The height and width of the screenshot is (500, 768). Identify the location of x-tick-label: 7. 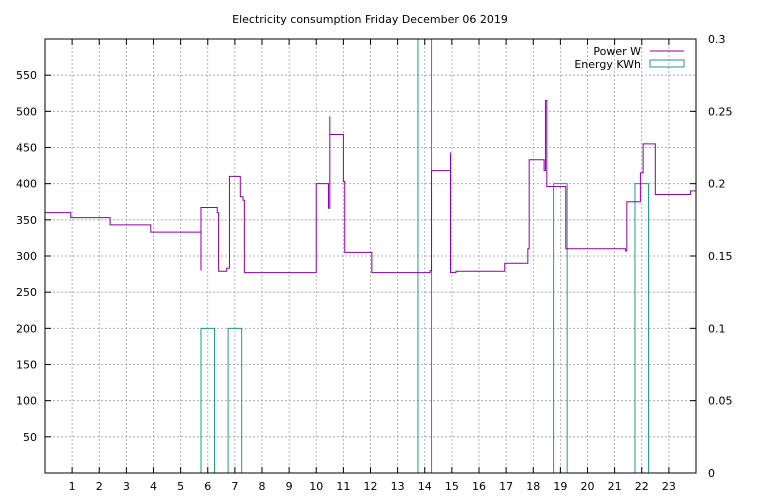
(234, 486).